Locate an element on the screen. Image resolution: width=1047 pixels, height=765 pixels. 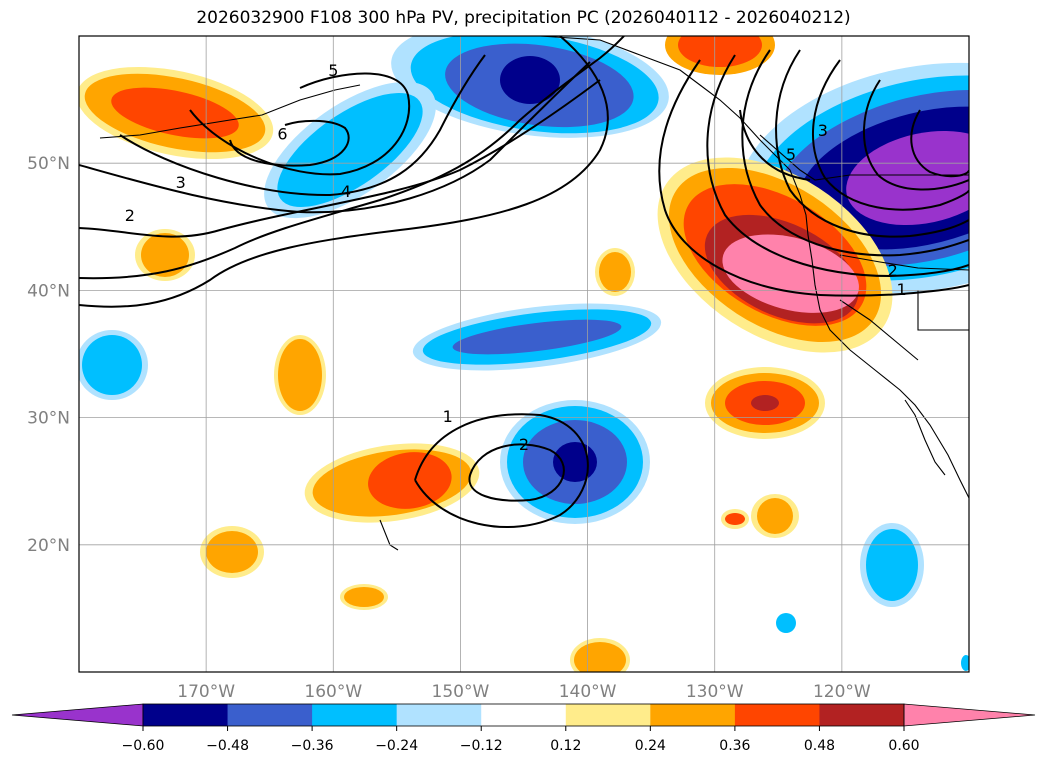
precip-blob-neg-edge is located at coordinates (965, 663).